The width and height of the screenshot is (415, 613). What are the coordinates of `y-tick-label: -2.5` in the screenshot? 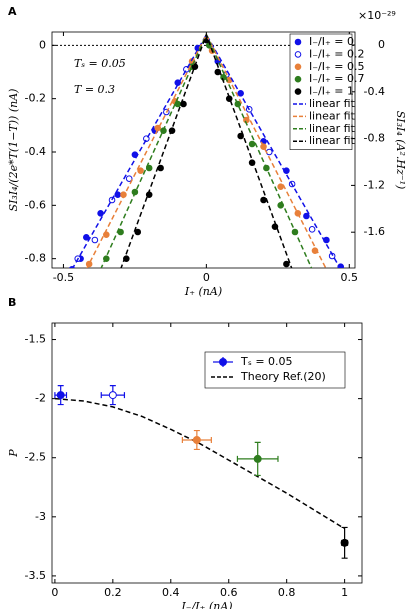 It's located at (35, 457).